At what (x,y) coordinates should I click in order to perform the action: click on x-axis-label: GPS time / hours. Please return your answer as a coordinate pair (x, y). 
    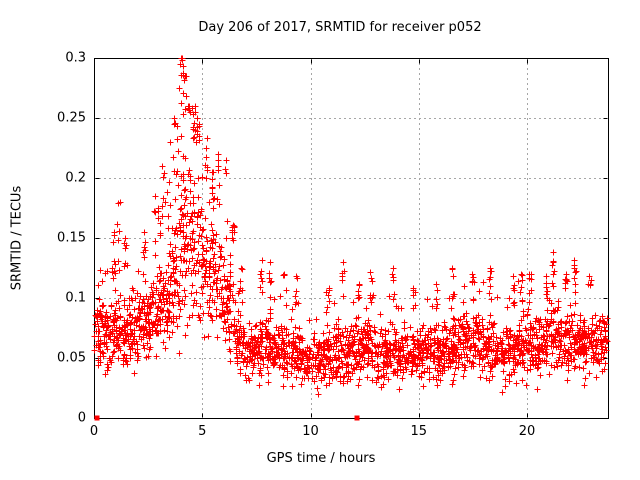
    Looking at the image, I should click on (321, 458).